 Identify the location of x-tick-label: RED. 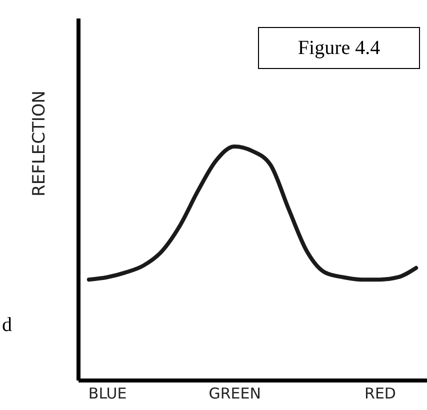
(380, 393).